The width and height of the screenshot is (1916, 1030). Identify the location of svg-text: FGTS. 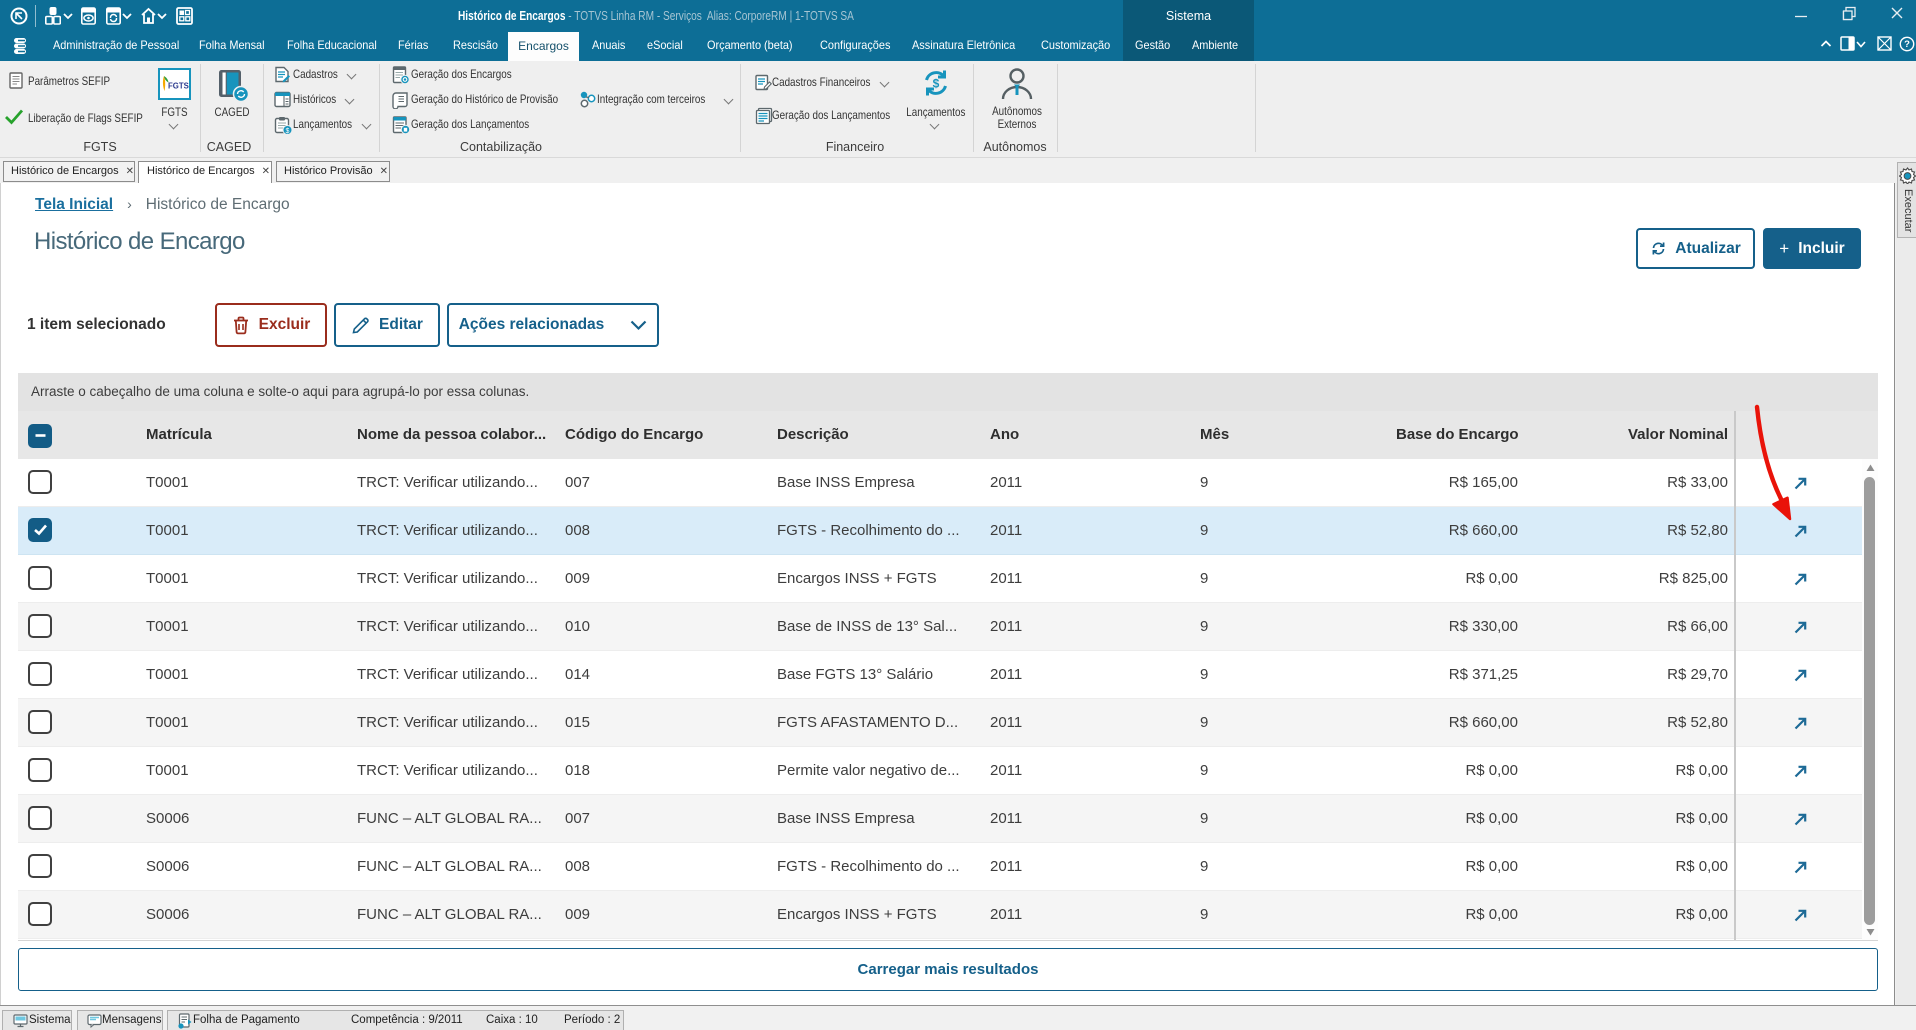
(178, 86).